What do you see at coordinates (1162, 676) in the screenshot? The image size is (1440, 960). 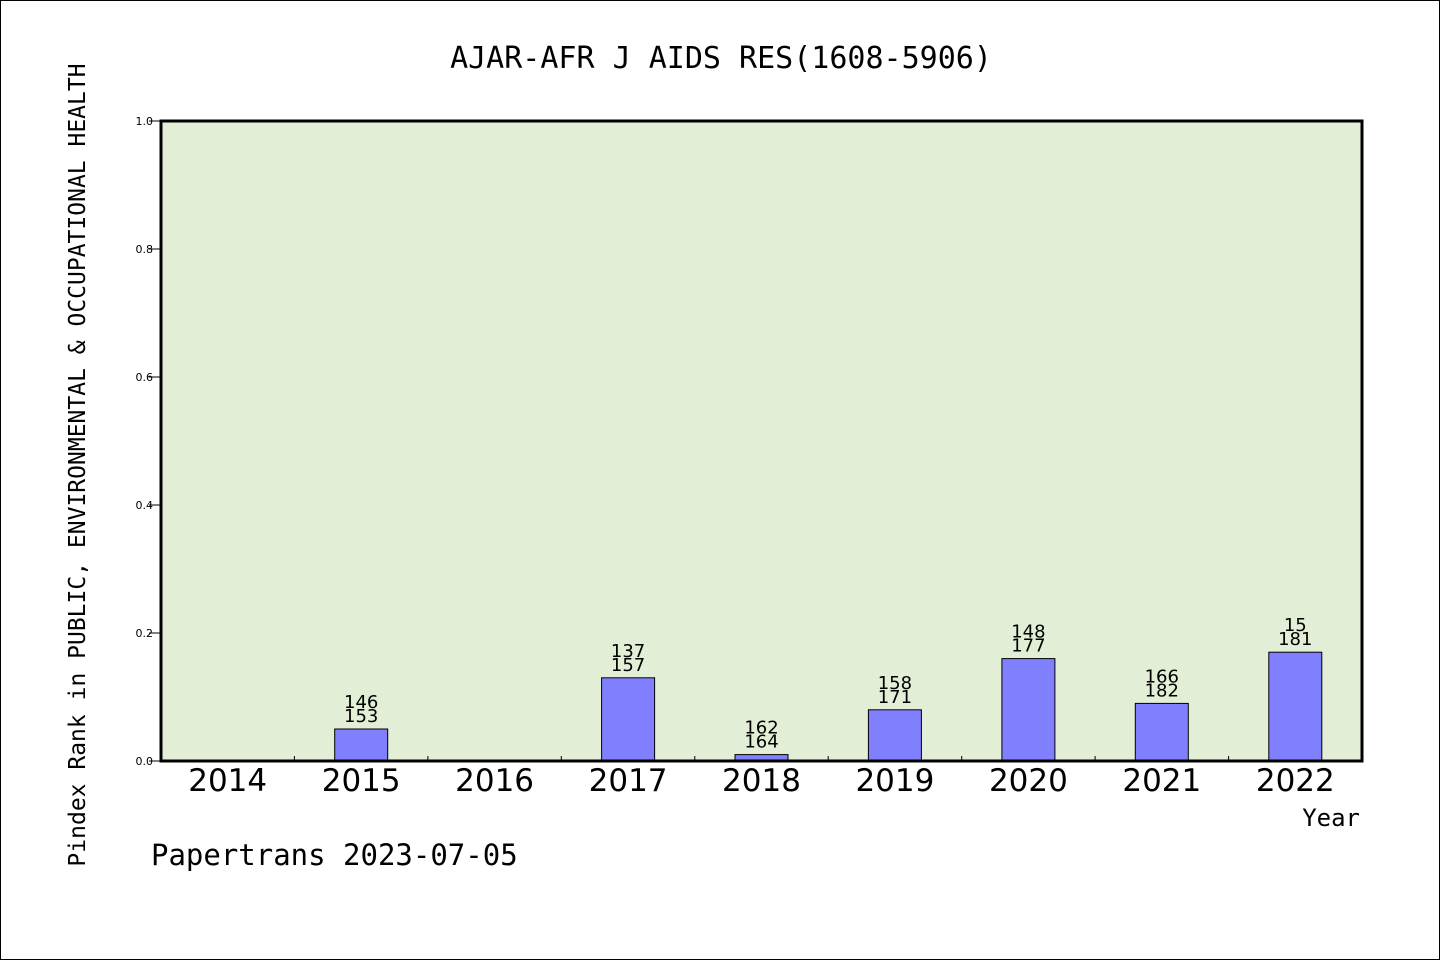 I see `bar-label-2021-top: 166` at bounding box center [1162, 676].